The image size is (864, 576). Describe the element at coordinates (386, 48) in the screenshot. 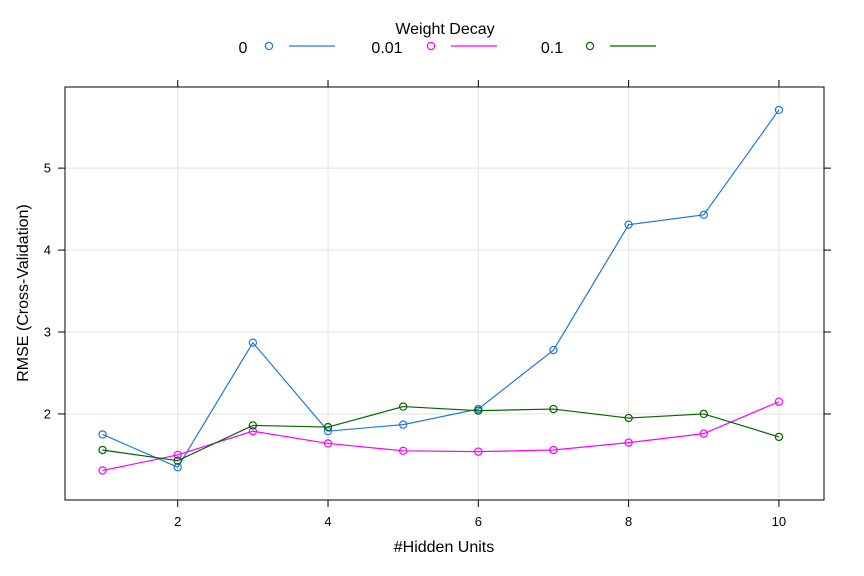

I see `legend-label: 0.01` at that location.